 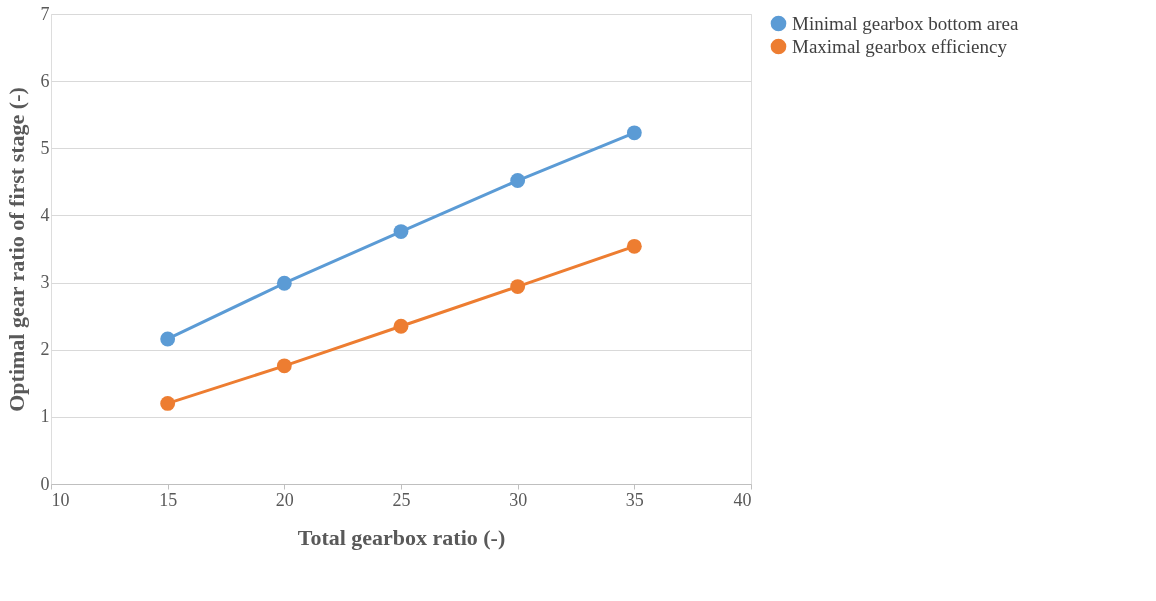 What do you see at coordinates (45, 147) in the screenshot?
I see `y-tick-label: 5` at bounding box center [45, 147].